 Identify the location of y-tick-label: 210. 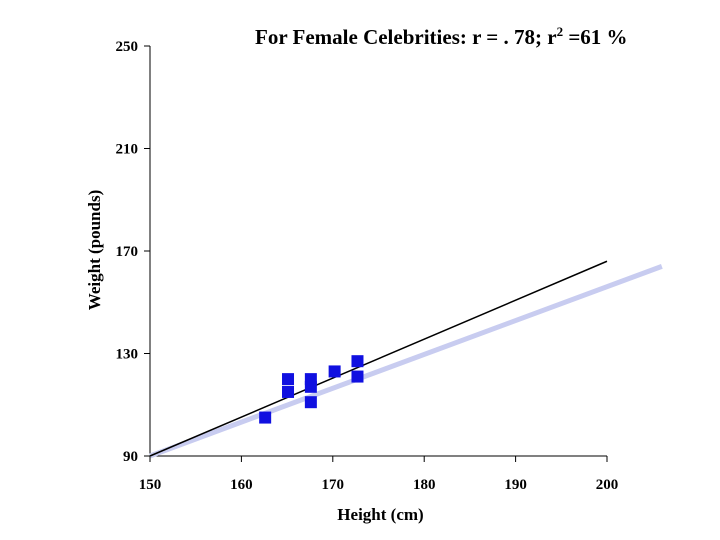
(127, 150).